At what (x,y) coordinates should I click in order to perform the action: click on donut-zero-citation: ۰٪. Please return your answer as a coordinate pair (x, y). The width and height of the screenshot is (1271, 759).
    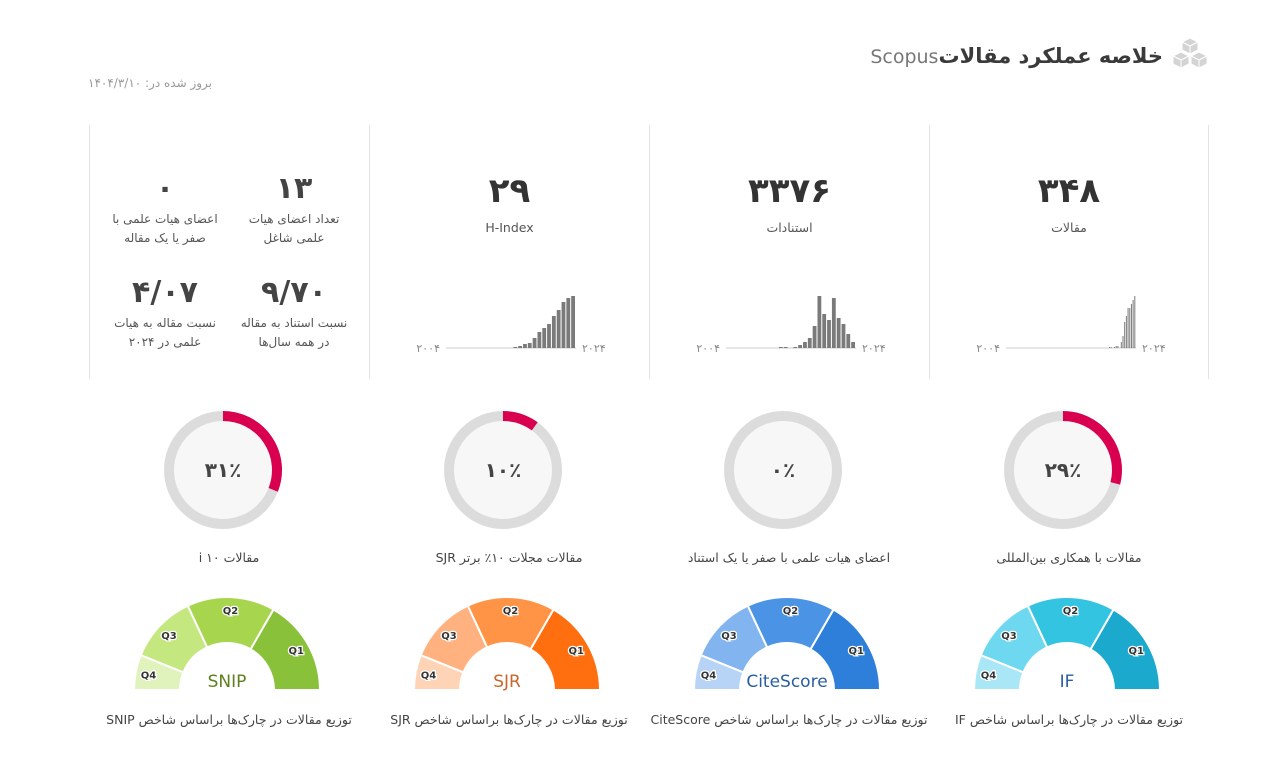
    Looking at the image, I should click on (783, 470).